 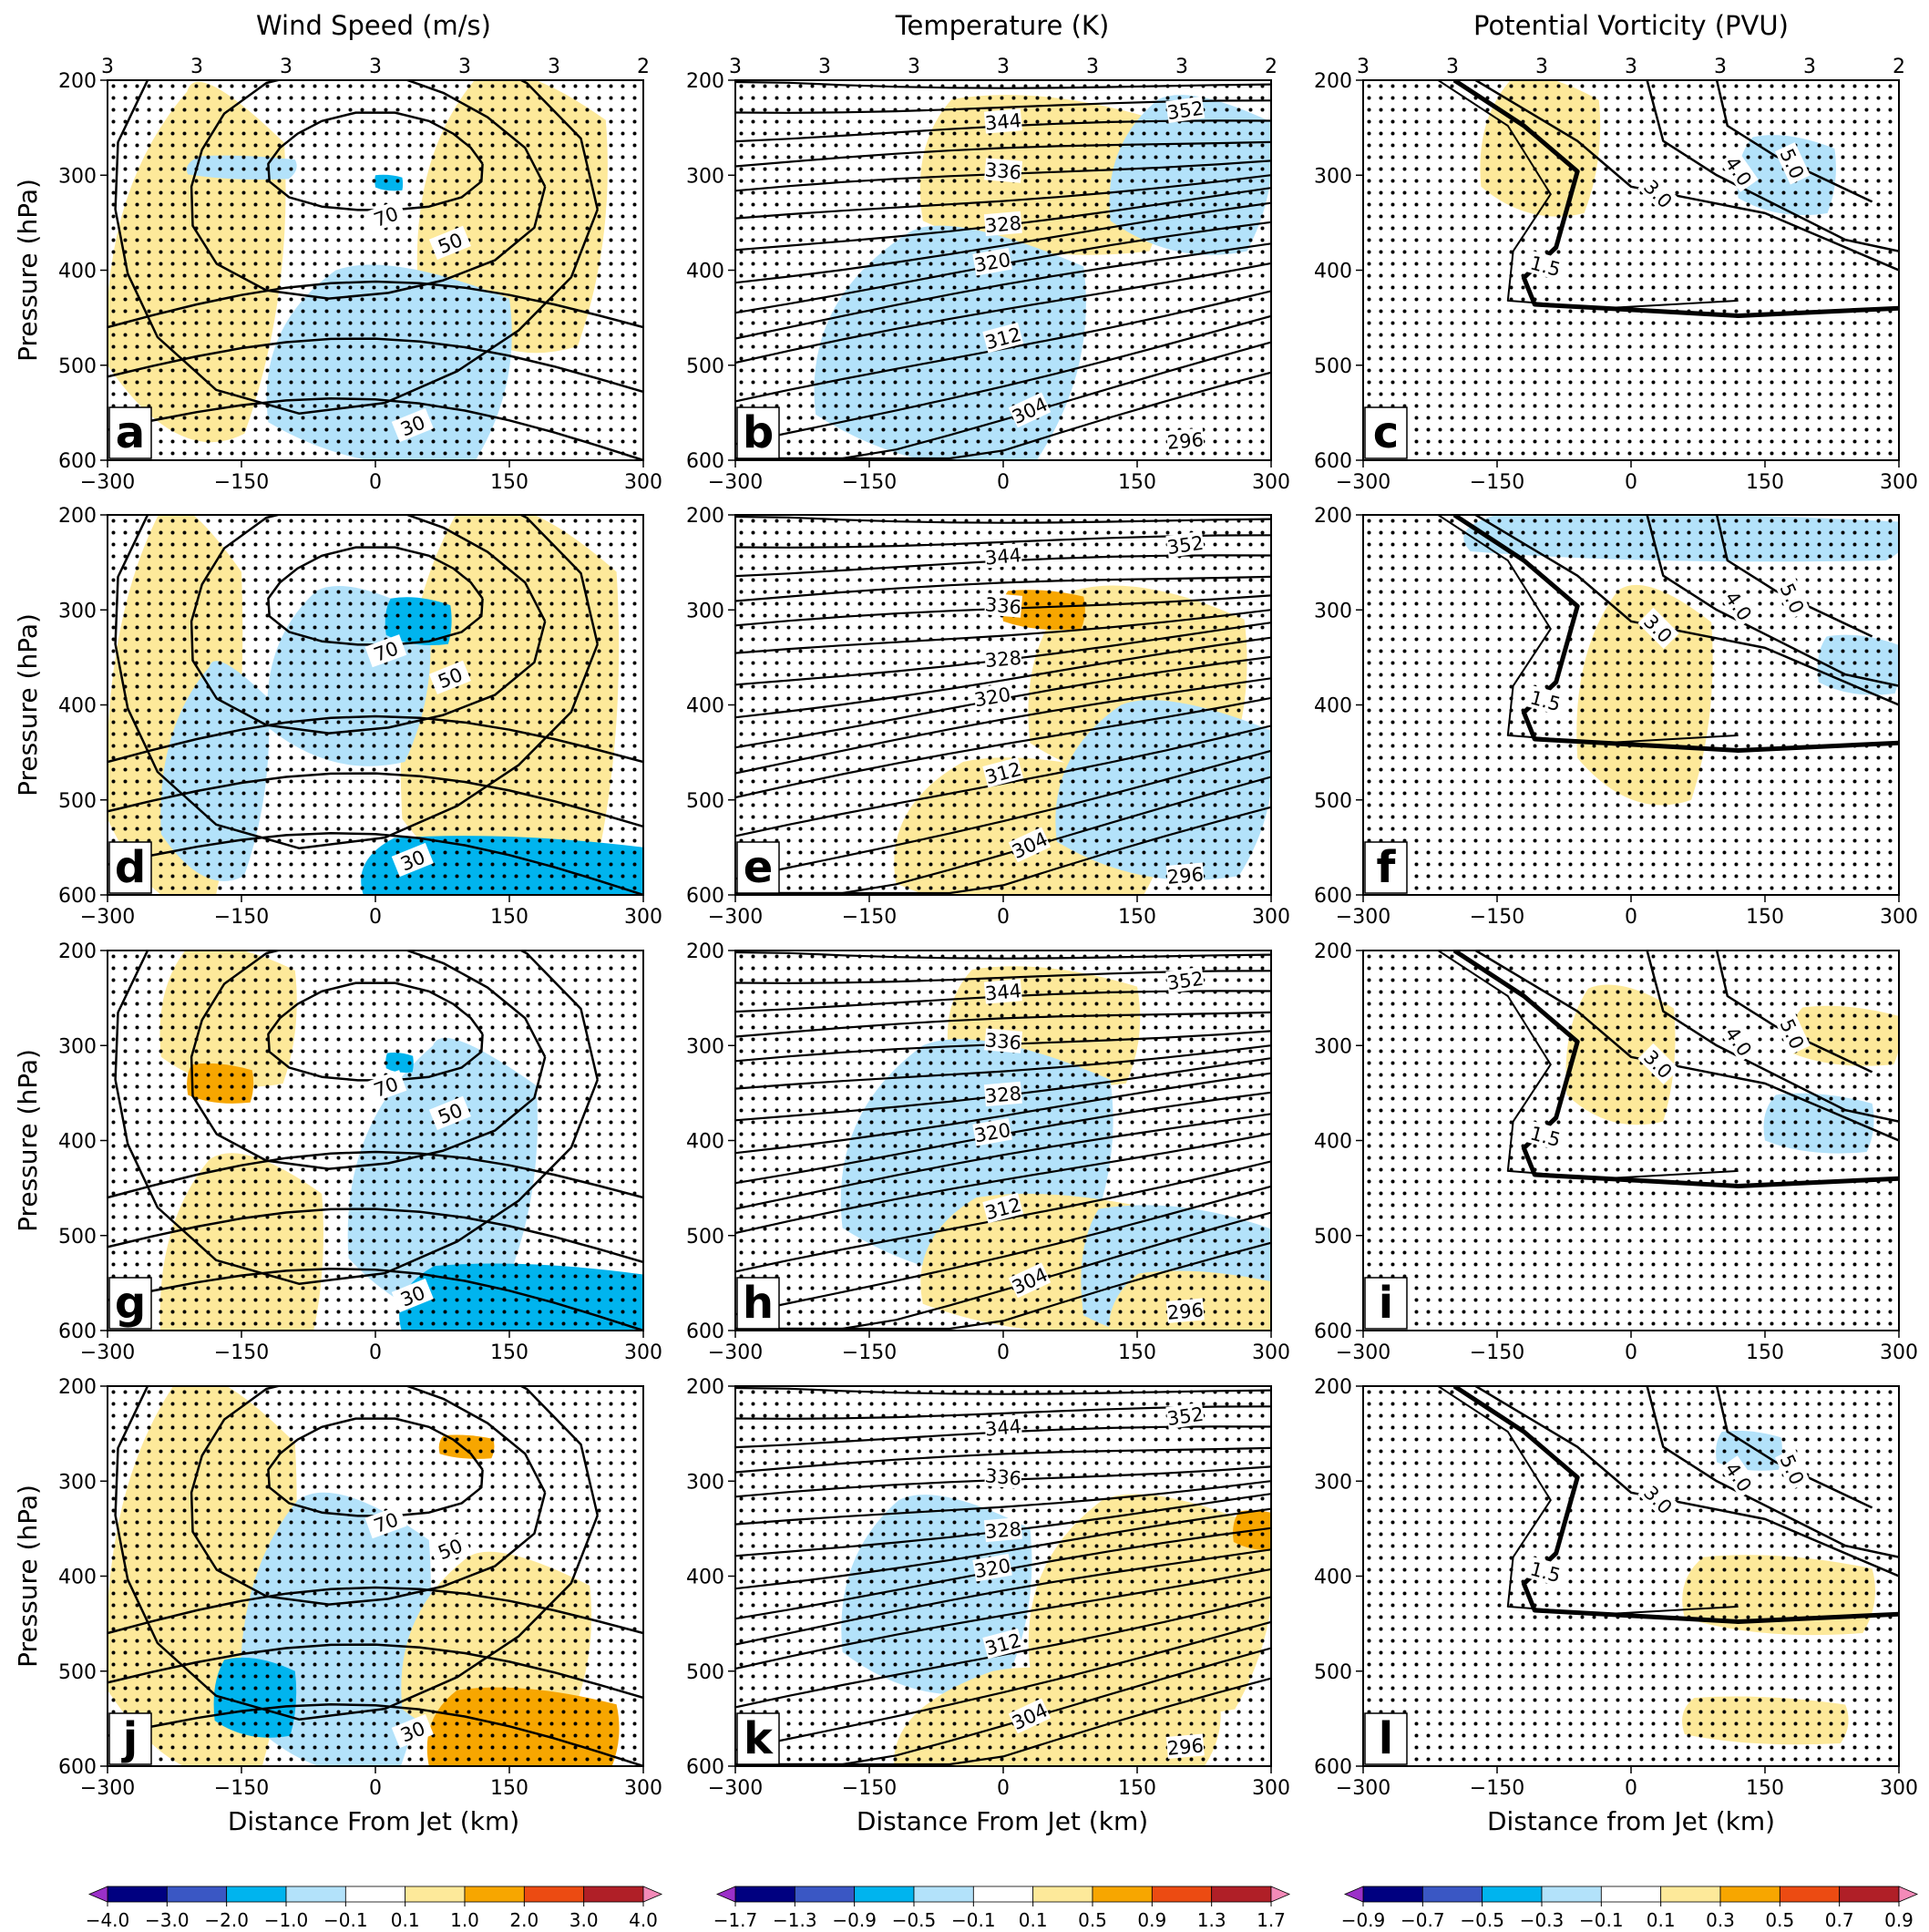 What do you see at coordinates (759, 1738) in the screenshot?
I see `panel-letter: k` at bounding box center [759, 1738].